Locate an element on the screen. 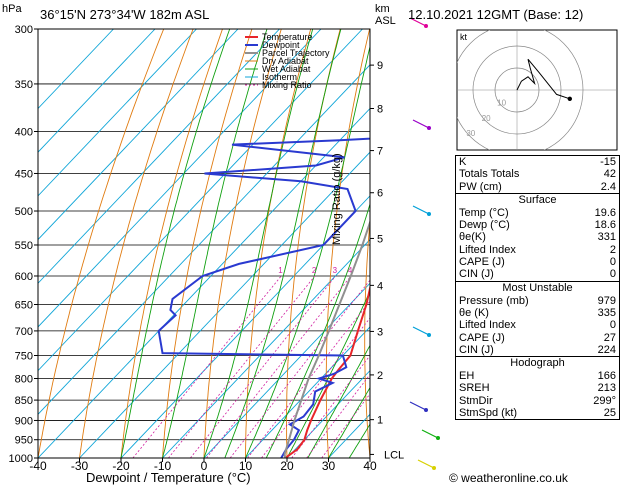 The width and height of the screenshot is (629, 486). hodograph-end-dot is located at coordinates (569, 99).